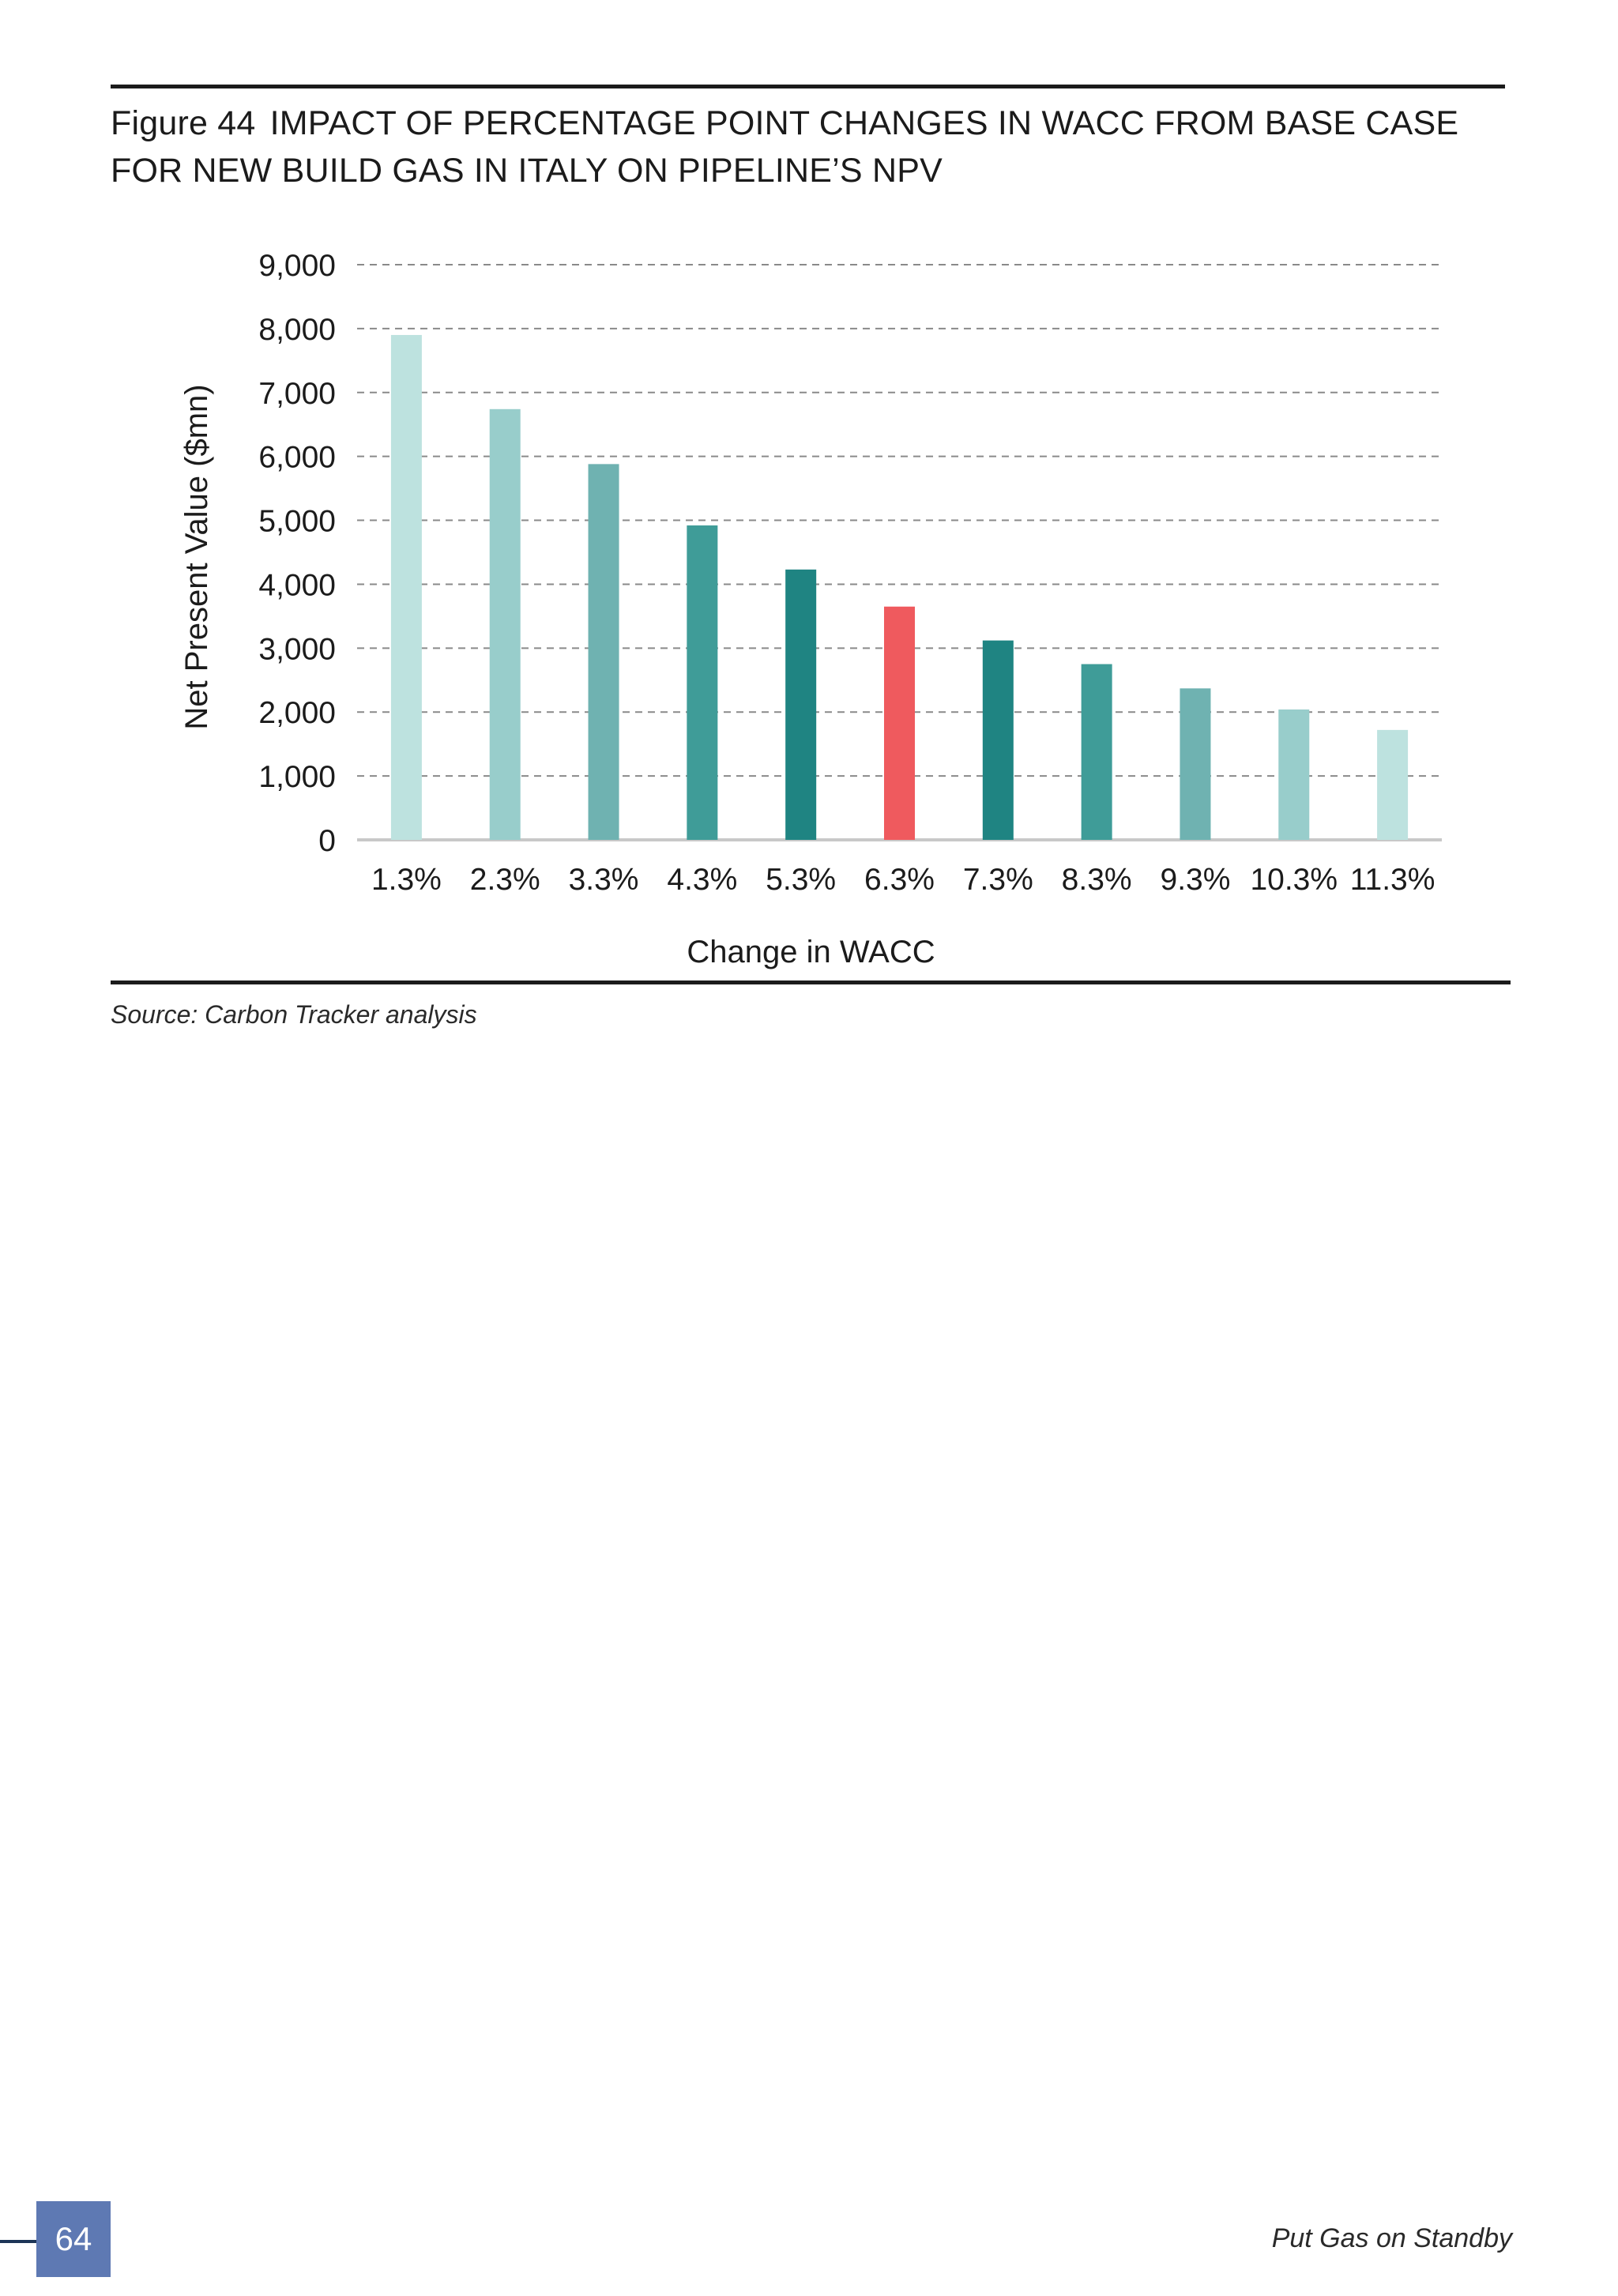  Describe the element at coordinates (327, 841) in the screenshot. I see `y-tick-label: 0` at that location.